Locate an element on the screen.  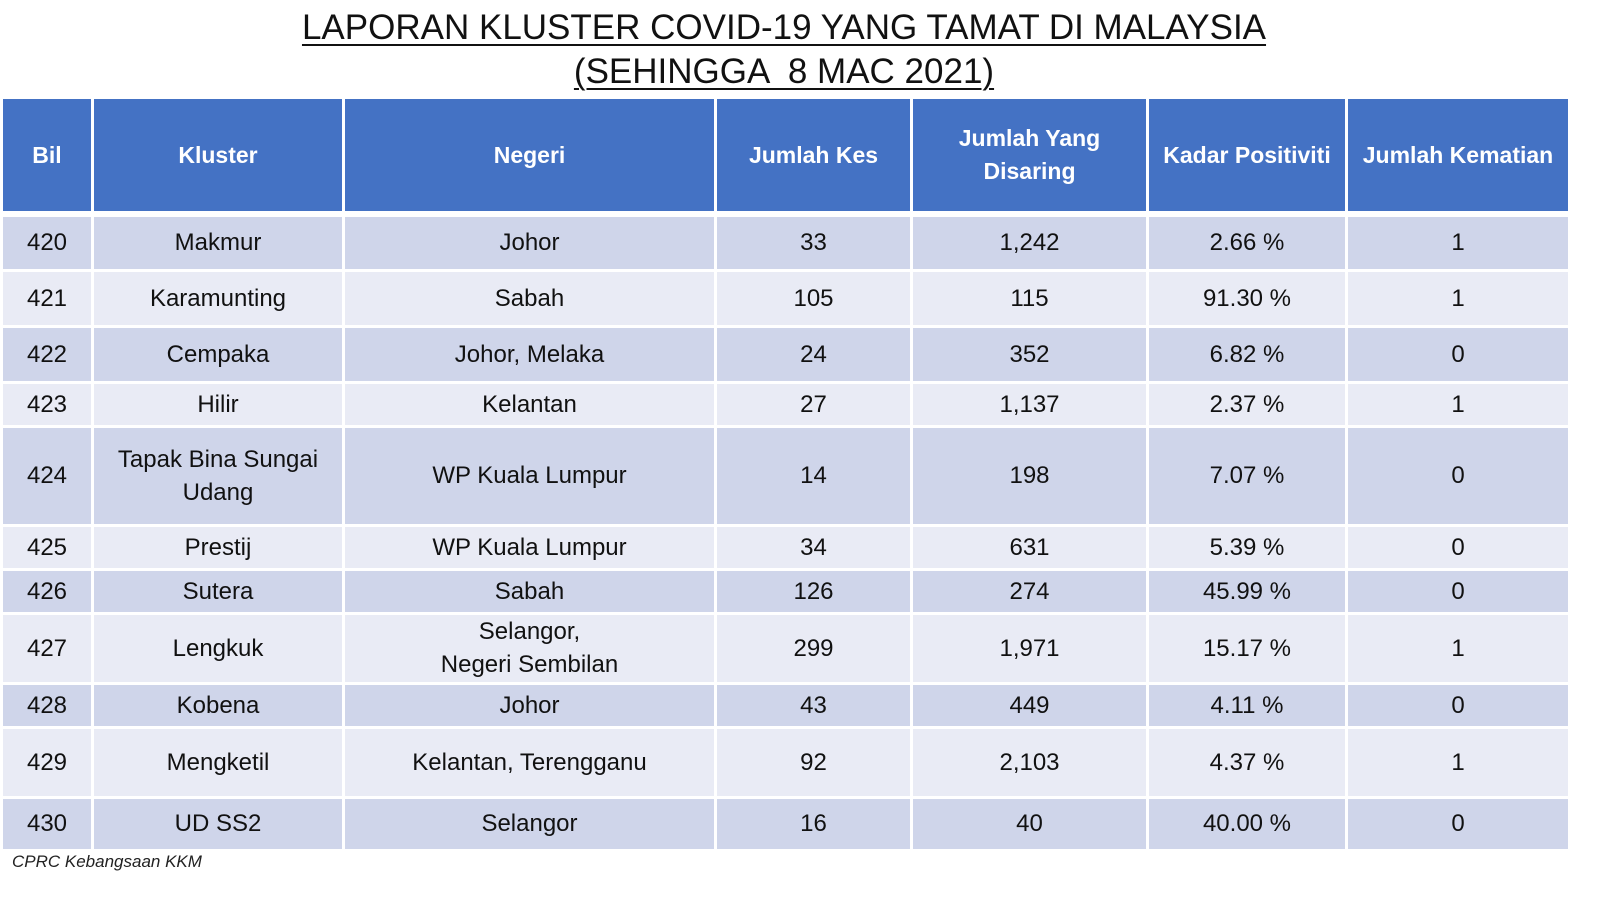
cell-kadar-positiviti: 6.82 % is located at coordinates (1247, 354).